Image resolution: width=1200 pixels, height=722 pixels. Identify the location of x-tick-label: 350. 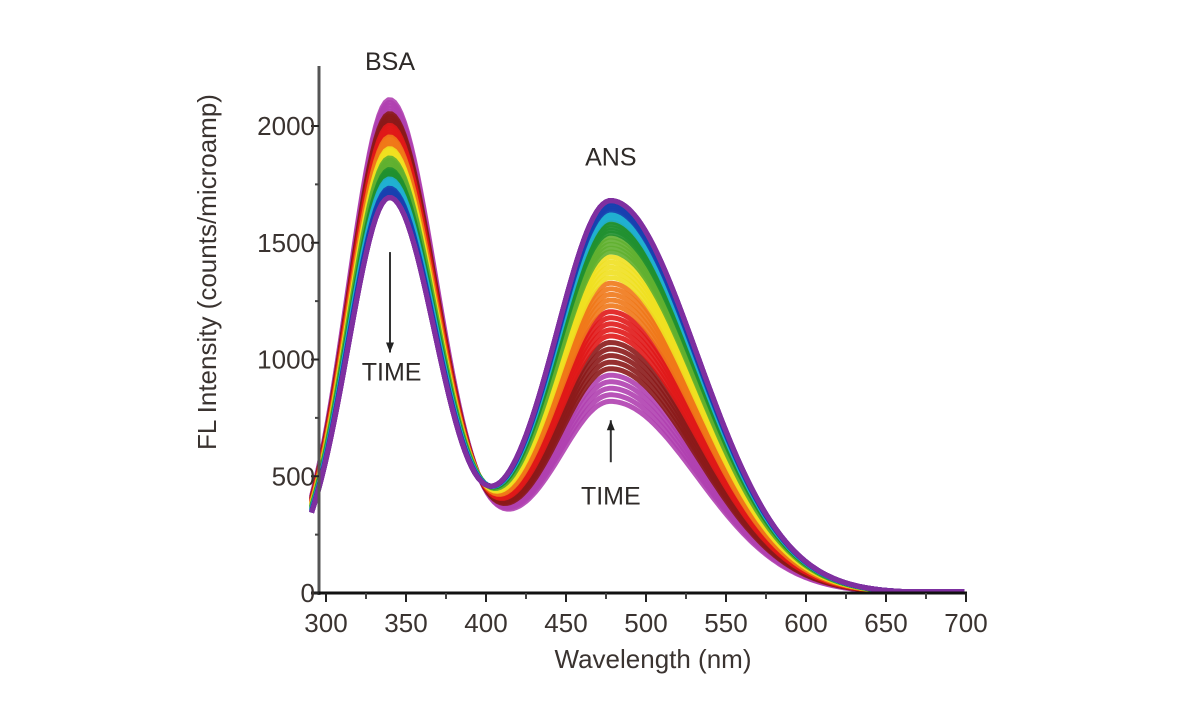
(405, 623).